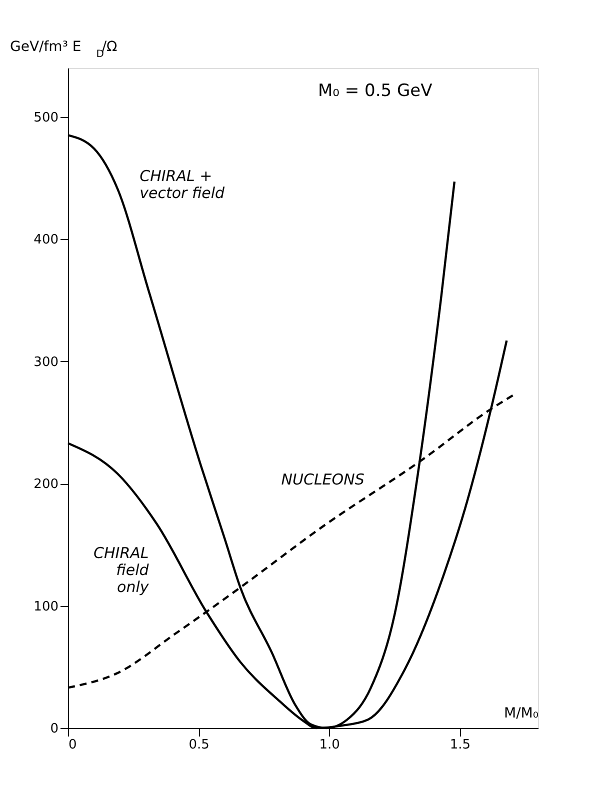  Describe the element at coordinates (375, 91) in the screenshot. I see `annotation: M₀ = 0.5 GeV` at that location.